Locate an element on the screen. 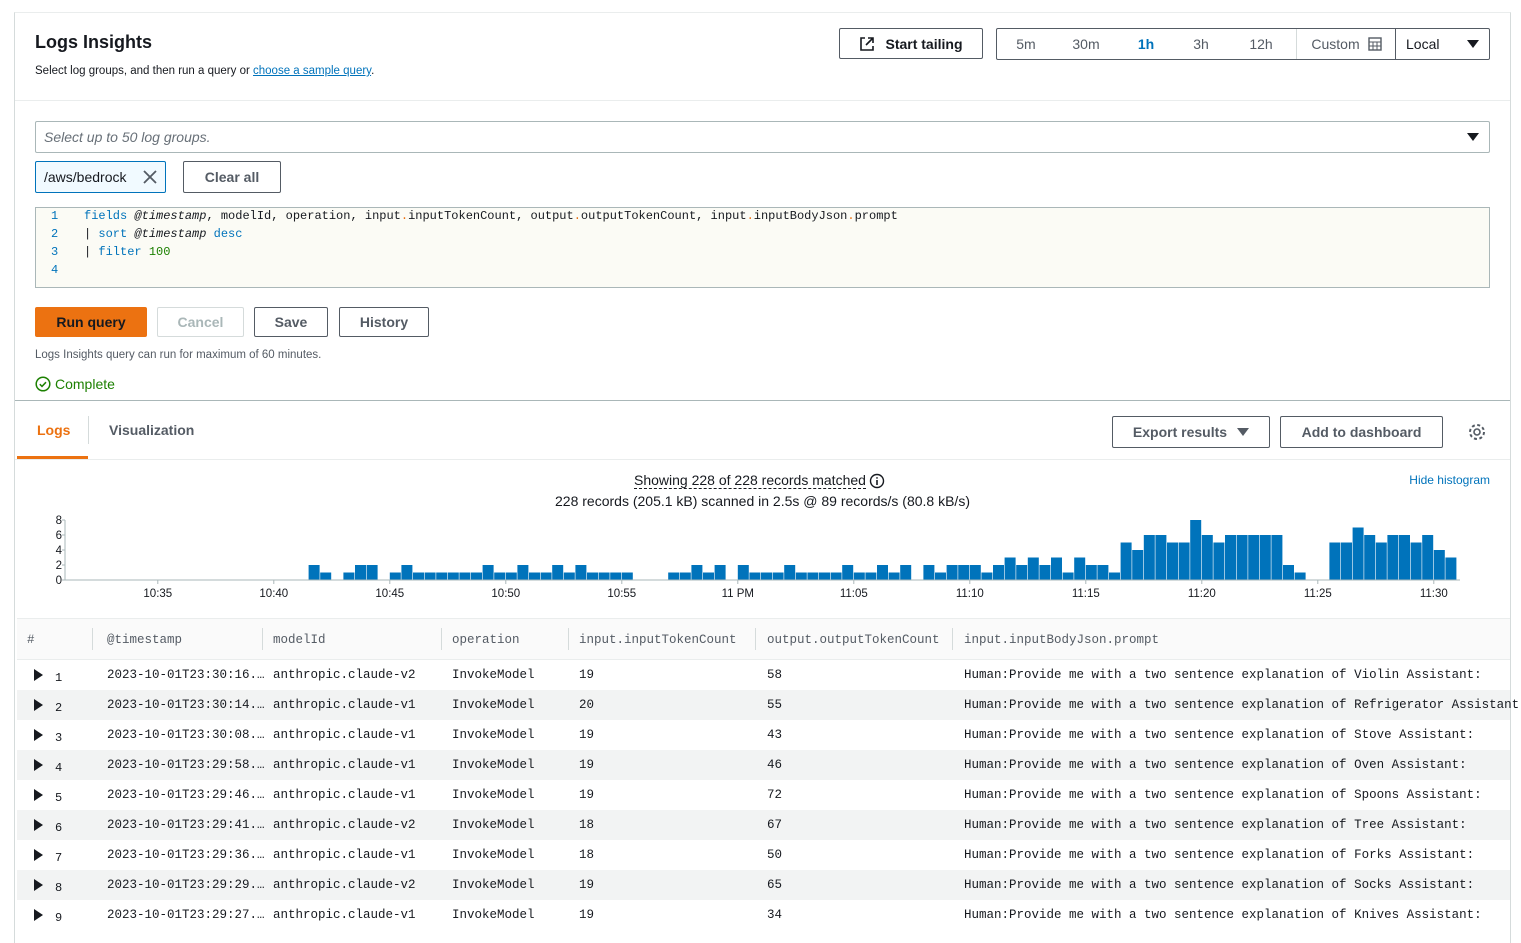  export-button: Export results is located at coordinates (1191, 432).